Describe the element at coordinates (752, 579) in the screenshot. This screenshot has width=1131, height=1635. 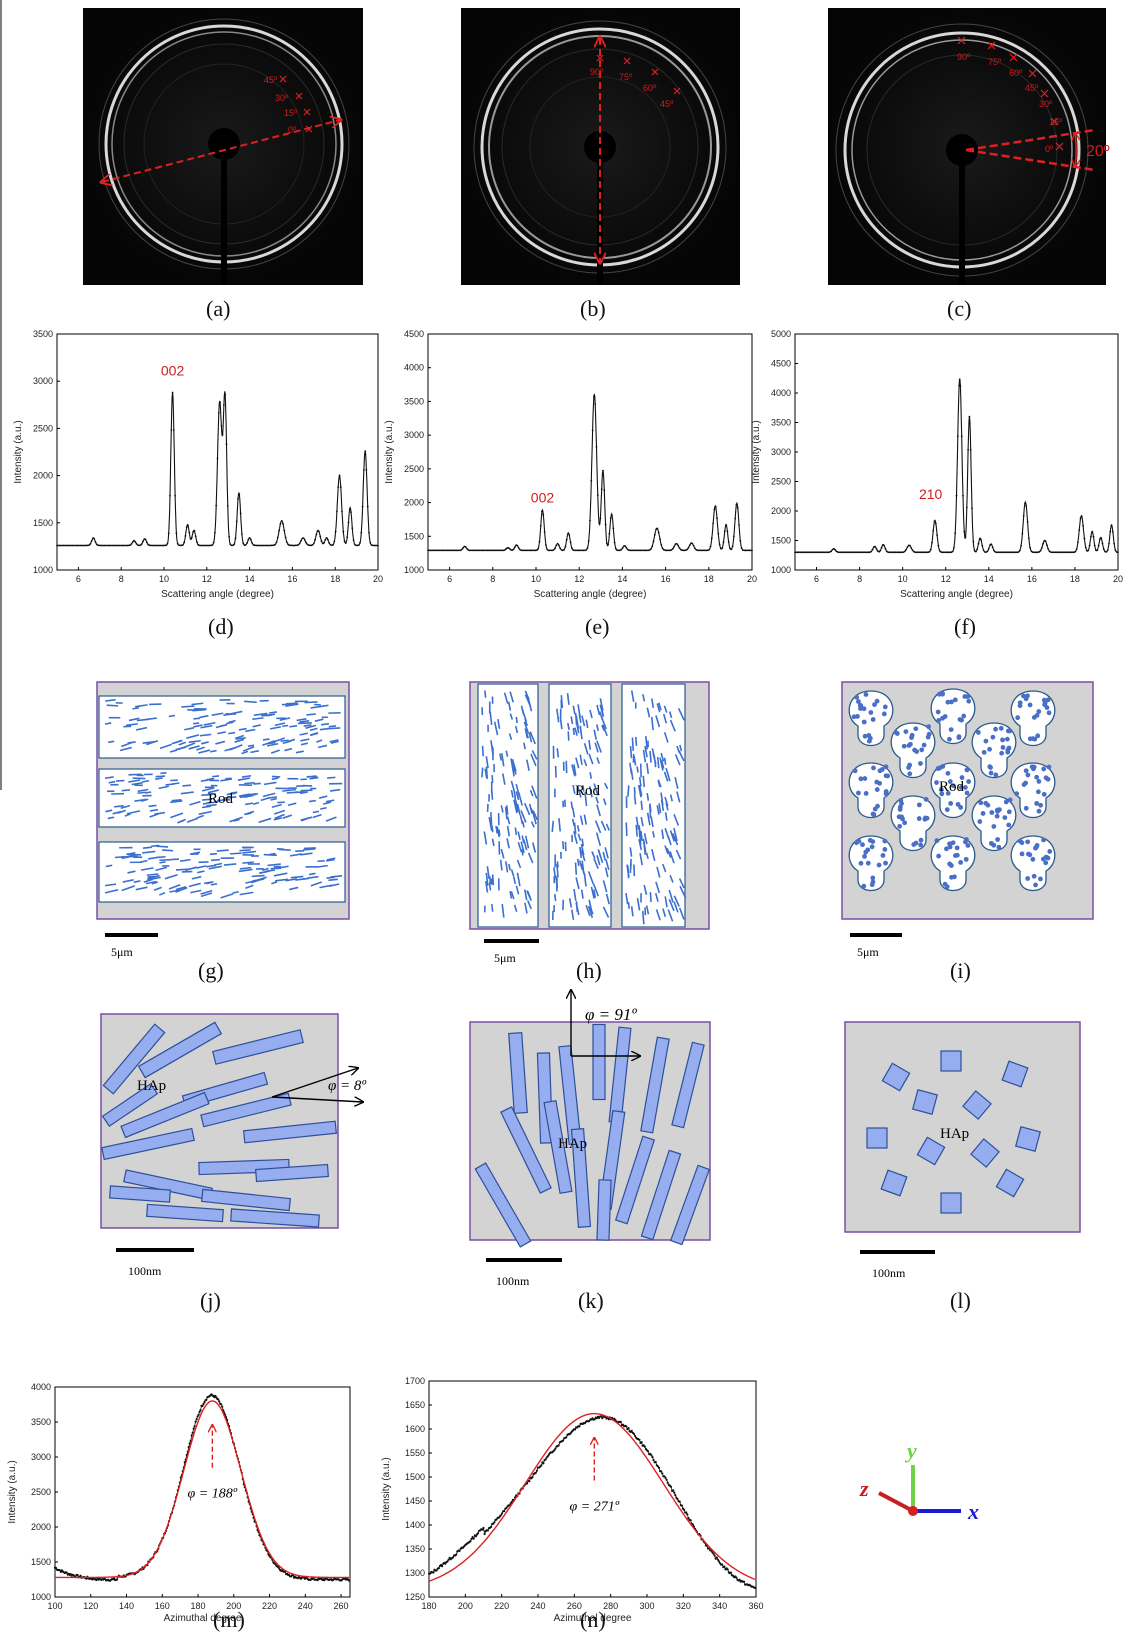
I see `x-tick-label: 20` at that location.